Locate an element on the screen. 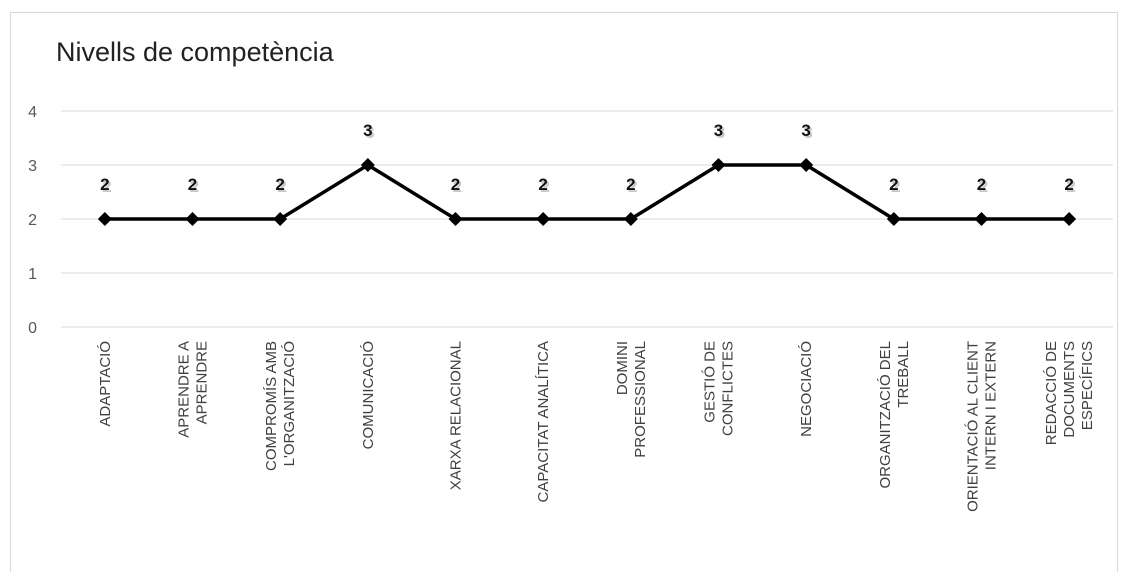  x-tick-label-line: L'ORGANITZACIÓ is located at coordinates (289, 403).